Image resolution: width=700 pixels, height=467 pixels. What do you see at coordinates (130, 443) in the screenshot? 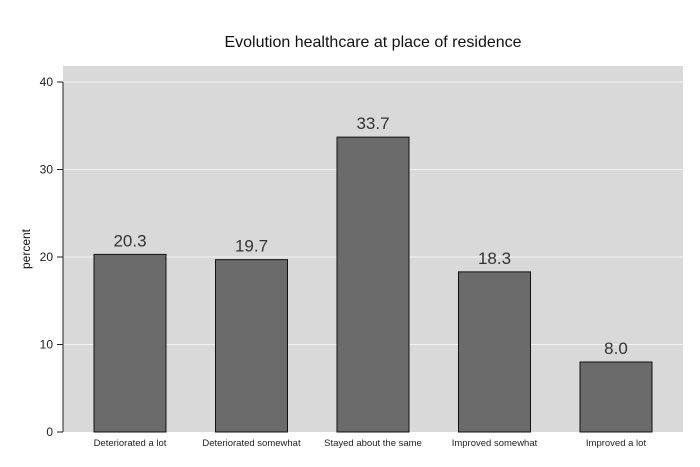
I see `x-tick-label: Deteriorated a lot` at bounding box center [130, 443].